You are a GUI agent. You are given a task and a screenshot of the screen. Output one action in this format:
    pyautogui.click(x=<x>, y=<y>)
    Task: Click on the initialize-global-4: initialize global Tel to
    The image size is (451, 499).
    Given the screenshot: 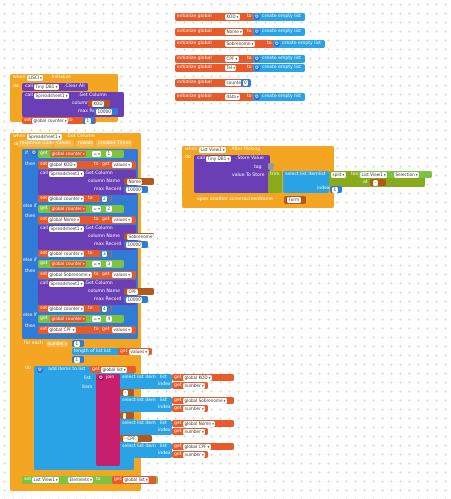 What is the action you would take?
    pyautogui.click(x=239, y=68)
    